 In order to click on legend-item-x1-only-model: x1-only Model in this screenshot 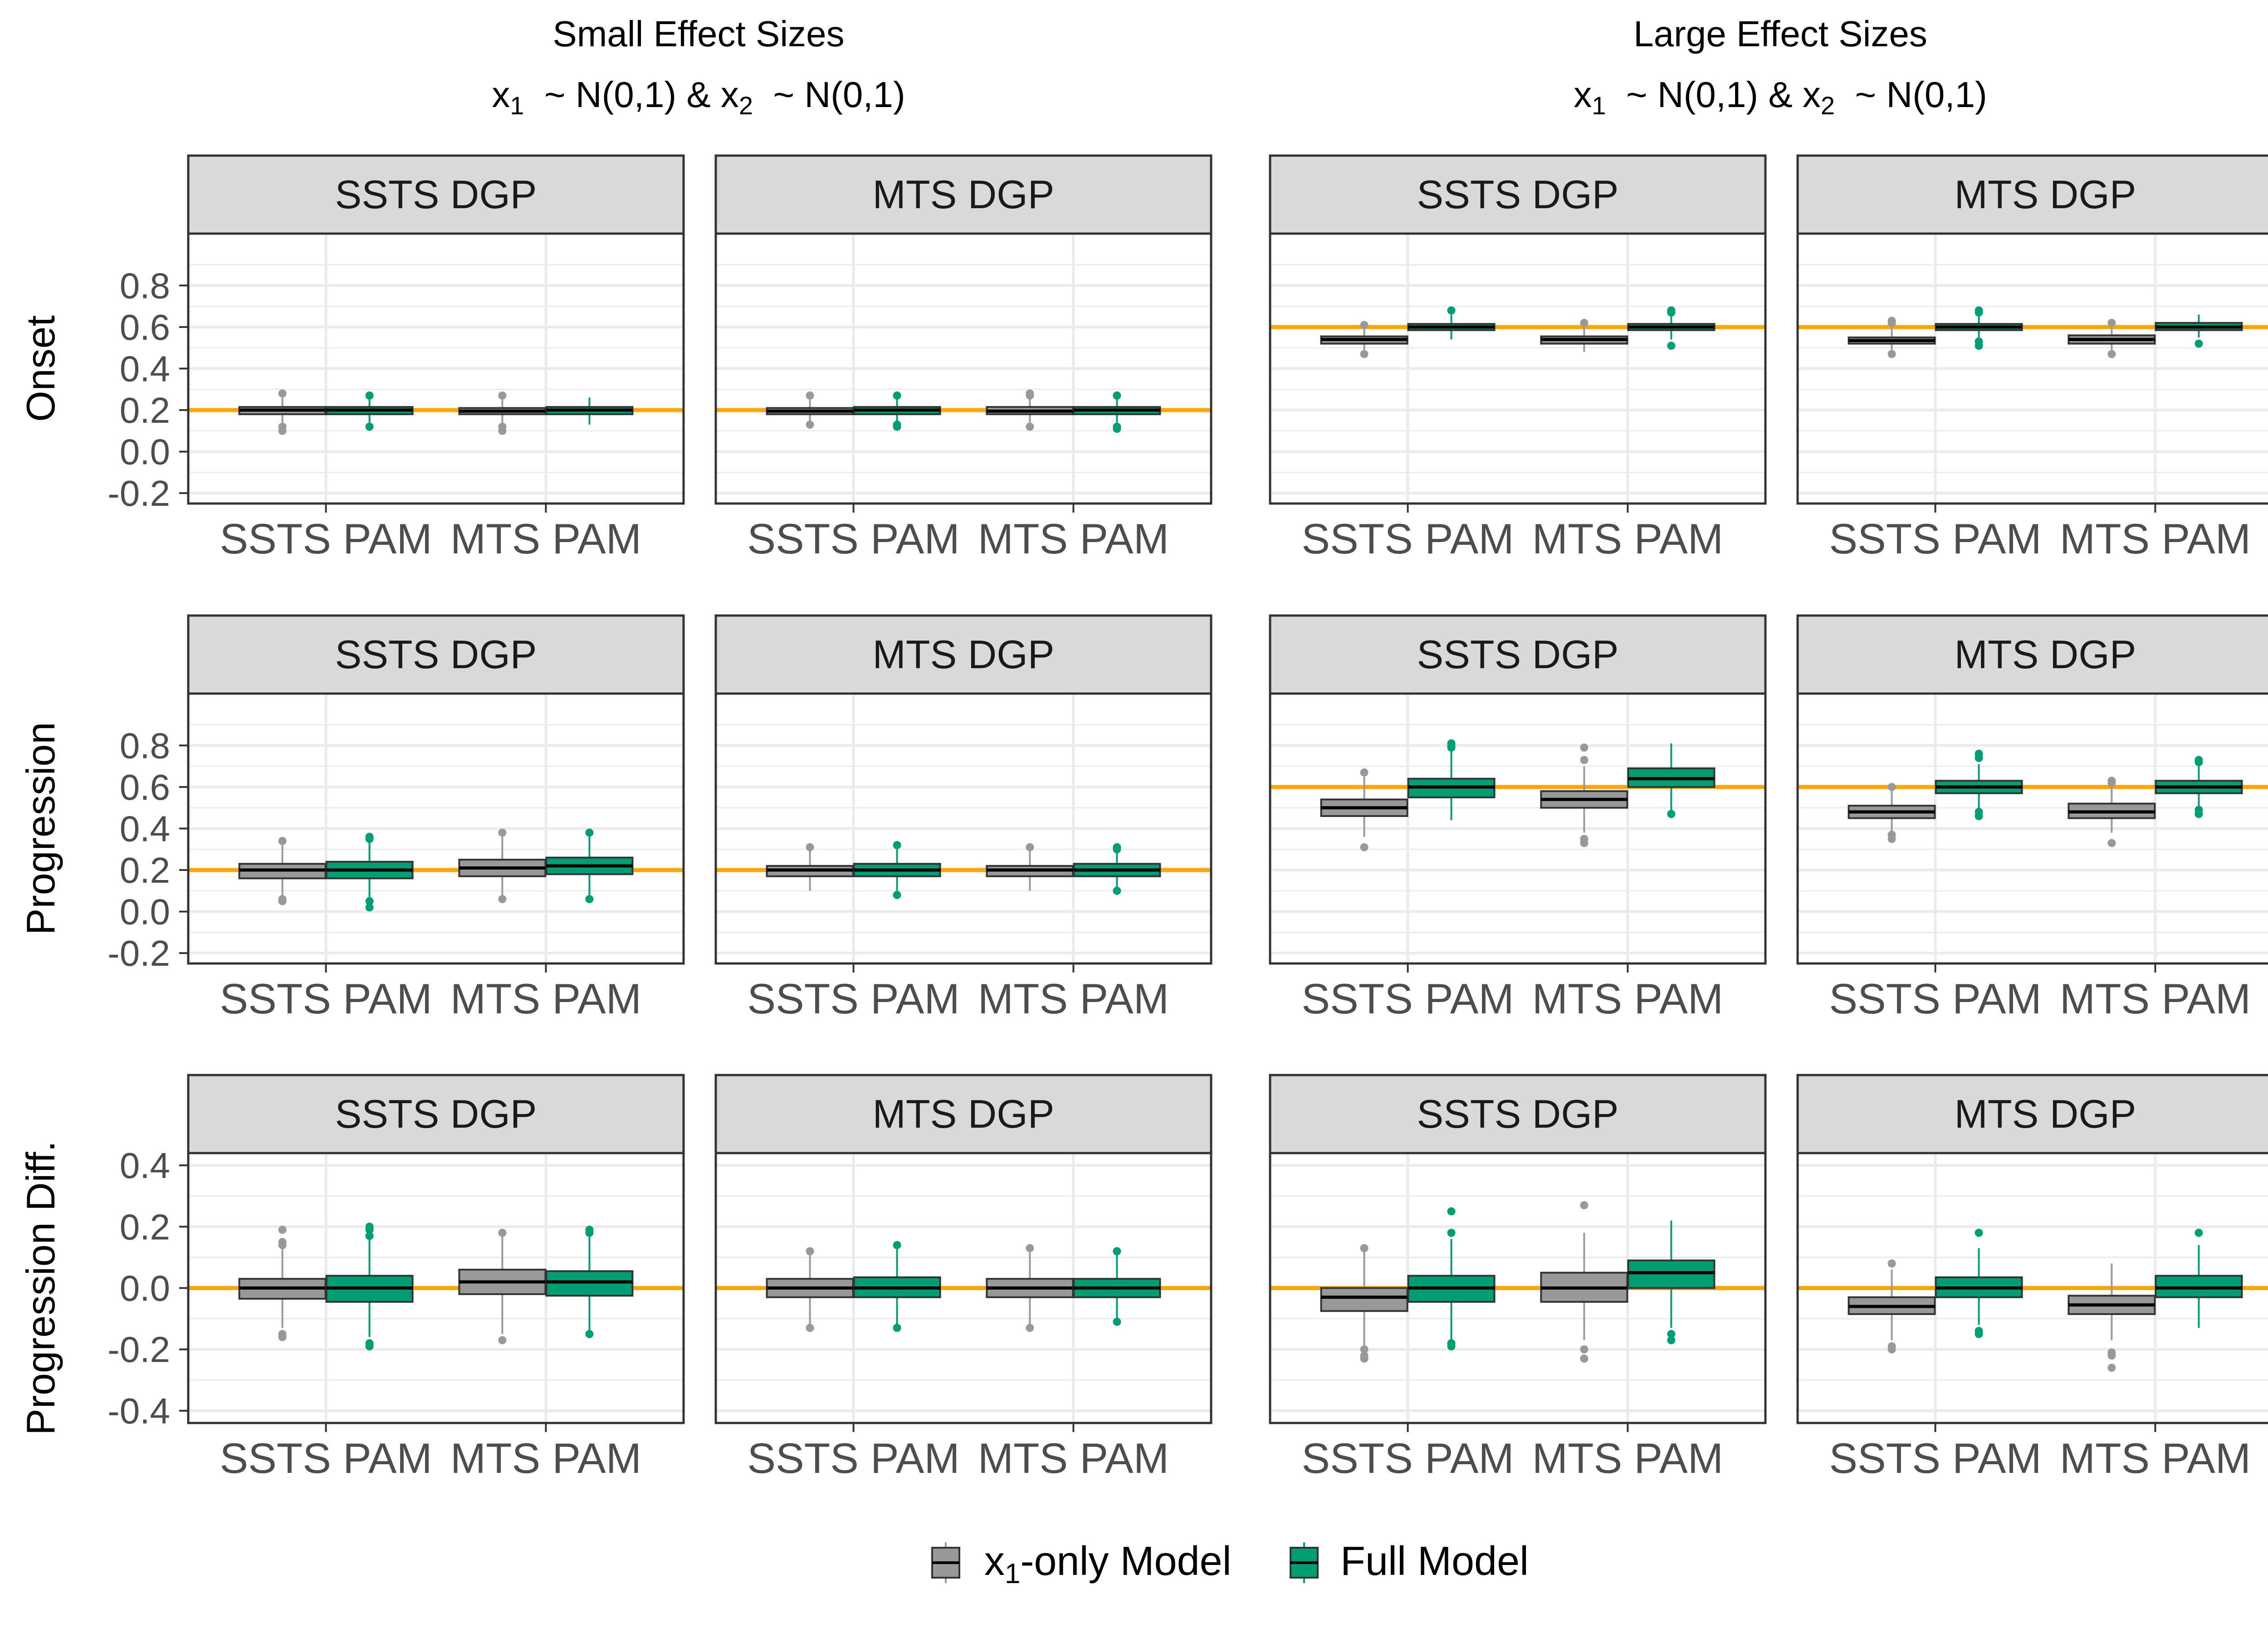, I will do `click(1082, 1564)`.